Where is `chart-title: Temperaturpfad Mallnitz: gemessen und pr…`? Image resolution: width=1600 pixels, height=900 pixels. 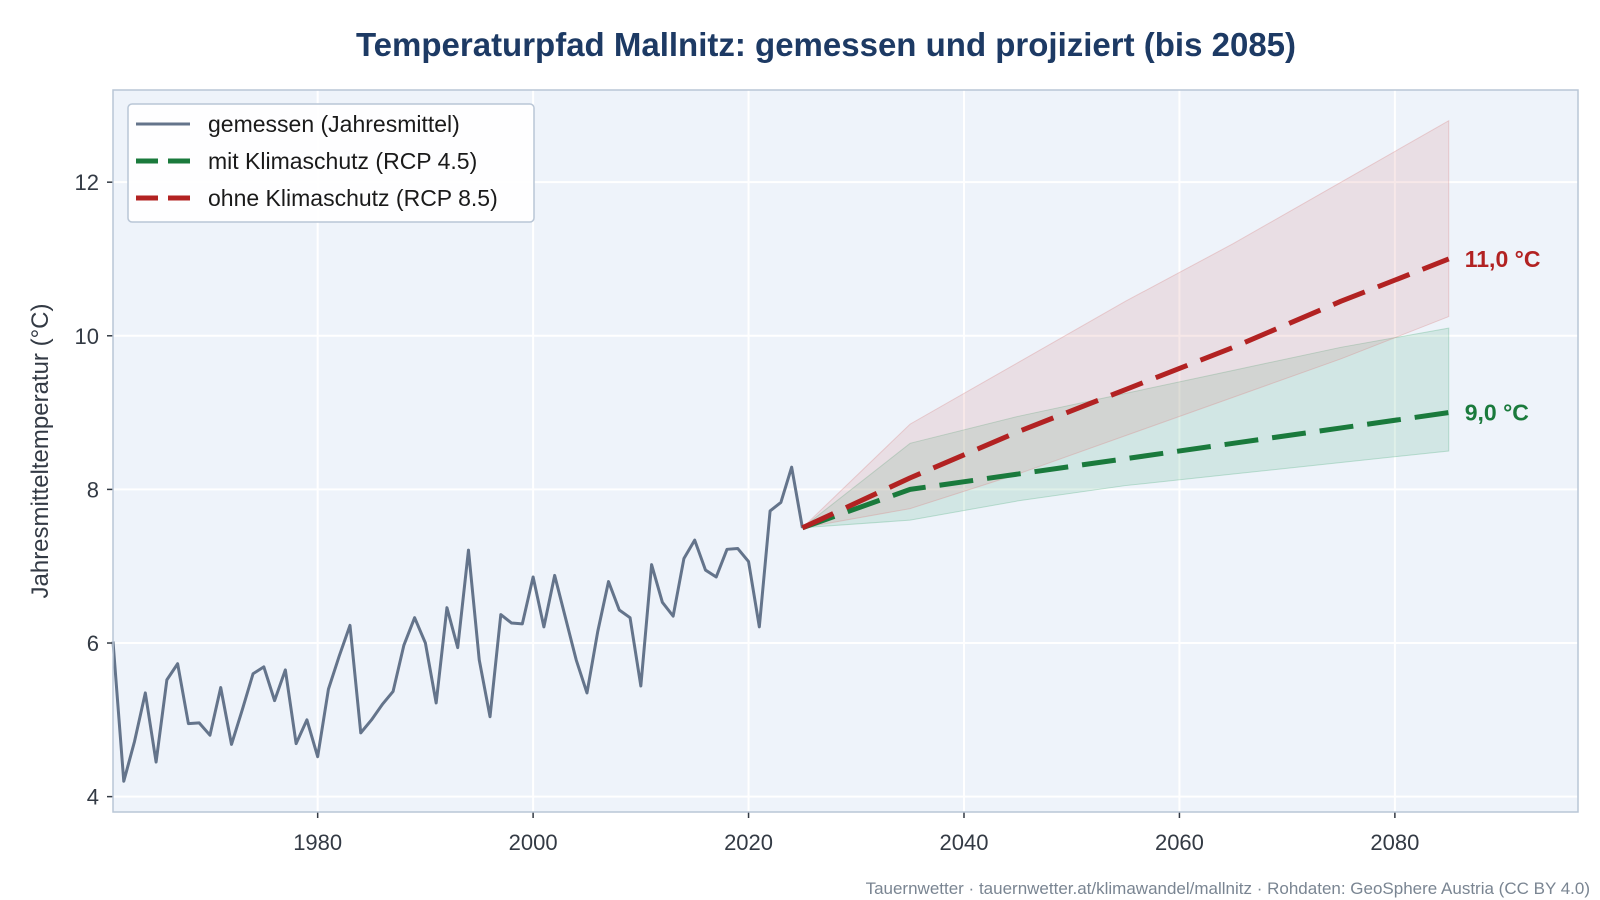
chart-title: Temperaturpfad Mallnitz: gemessen und pr… is located at coordinates (826, 44).